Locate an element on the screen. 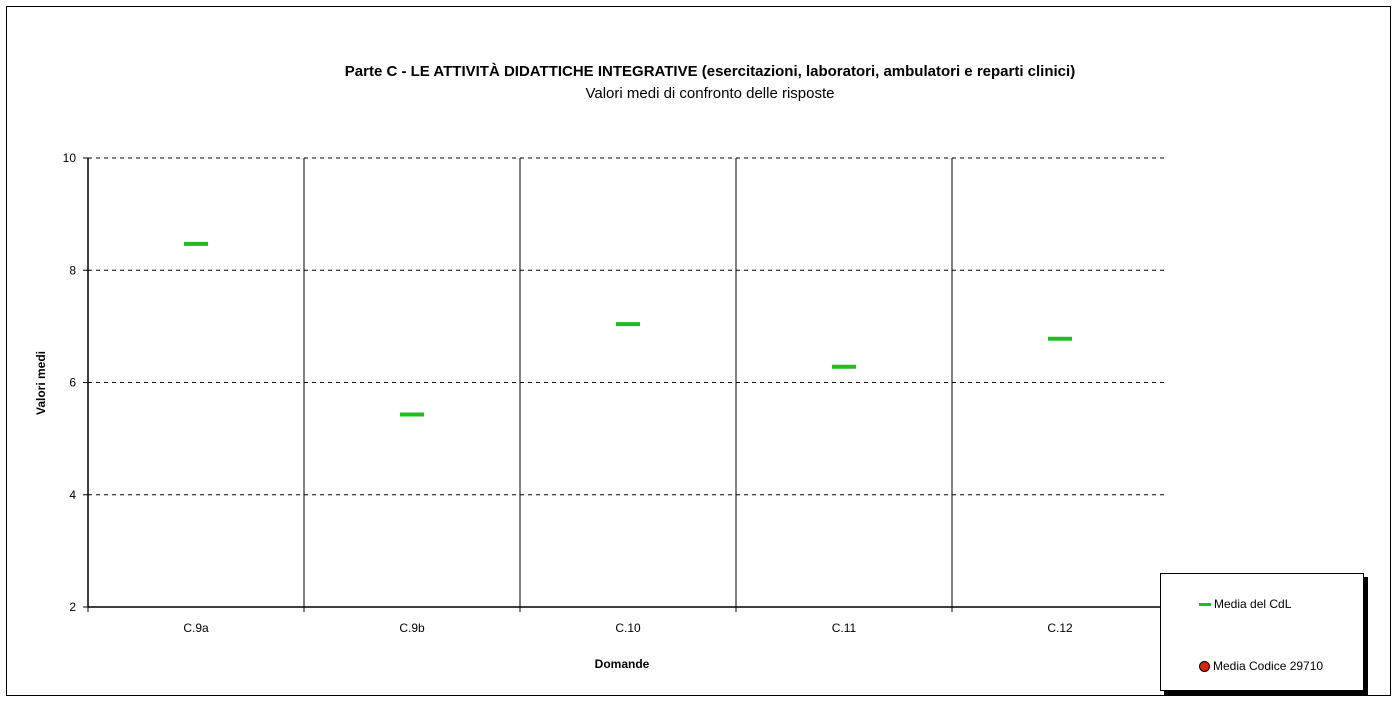  legend-circle-icon is located at coordinates (1204, 666).